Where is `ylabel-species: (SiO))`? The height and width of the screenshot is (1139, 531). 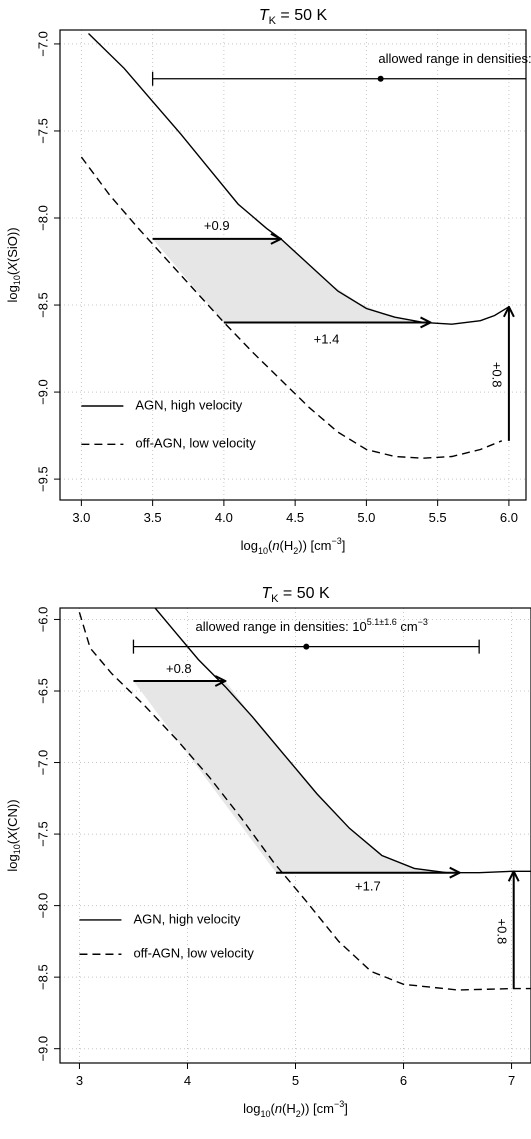
ylabel-species: (SiO)) is located at coordinates (12, 244).